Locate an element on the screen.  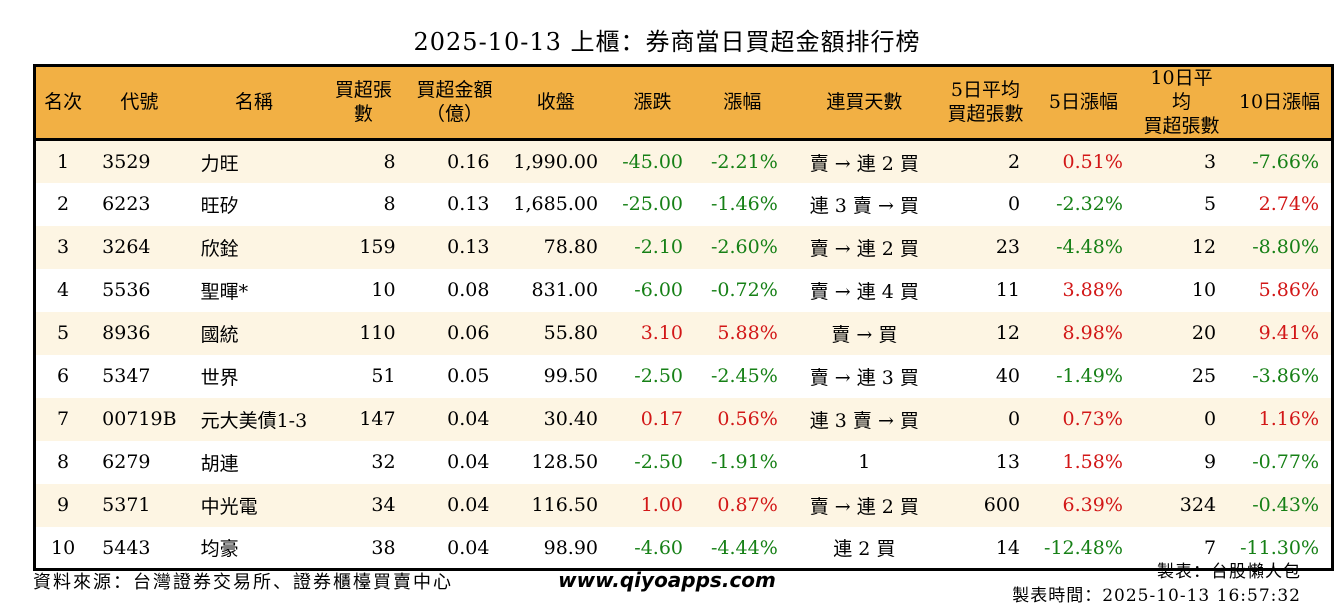
cell-pct10: -8.80% is located at coordinates (1280, 247).